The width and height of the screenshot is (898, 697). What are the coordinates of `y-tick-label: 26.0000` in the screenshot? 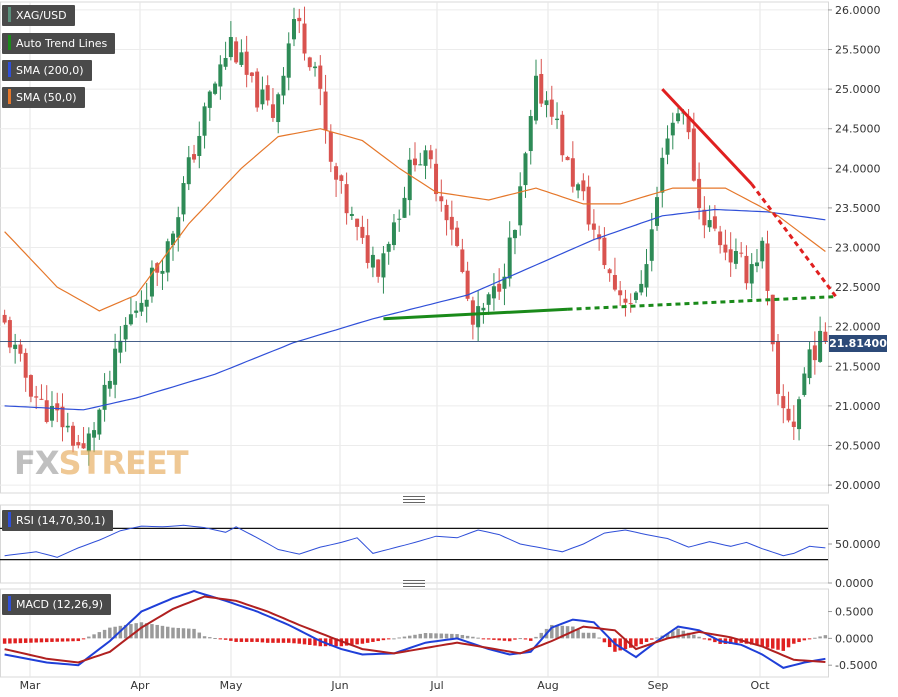 It's located at (858, 10).